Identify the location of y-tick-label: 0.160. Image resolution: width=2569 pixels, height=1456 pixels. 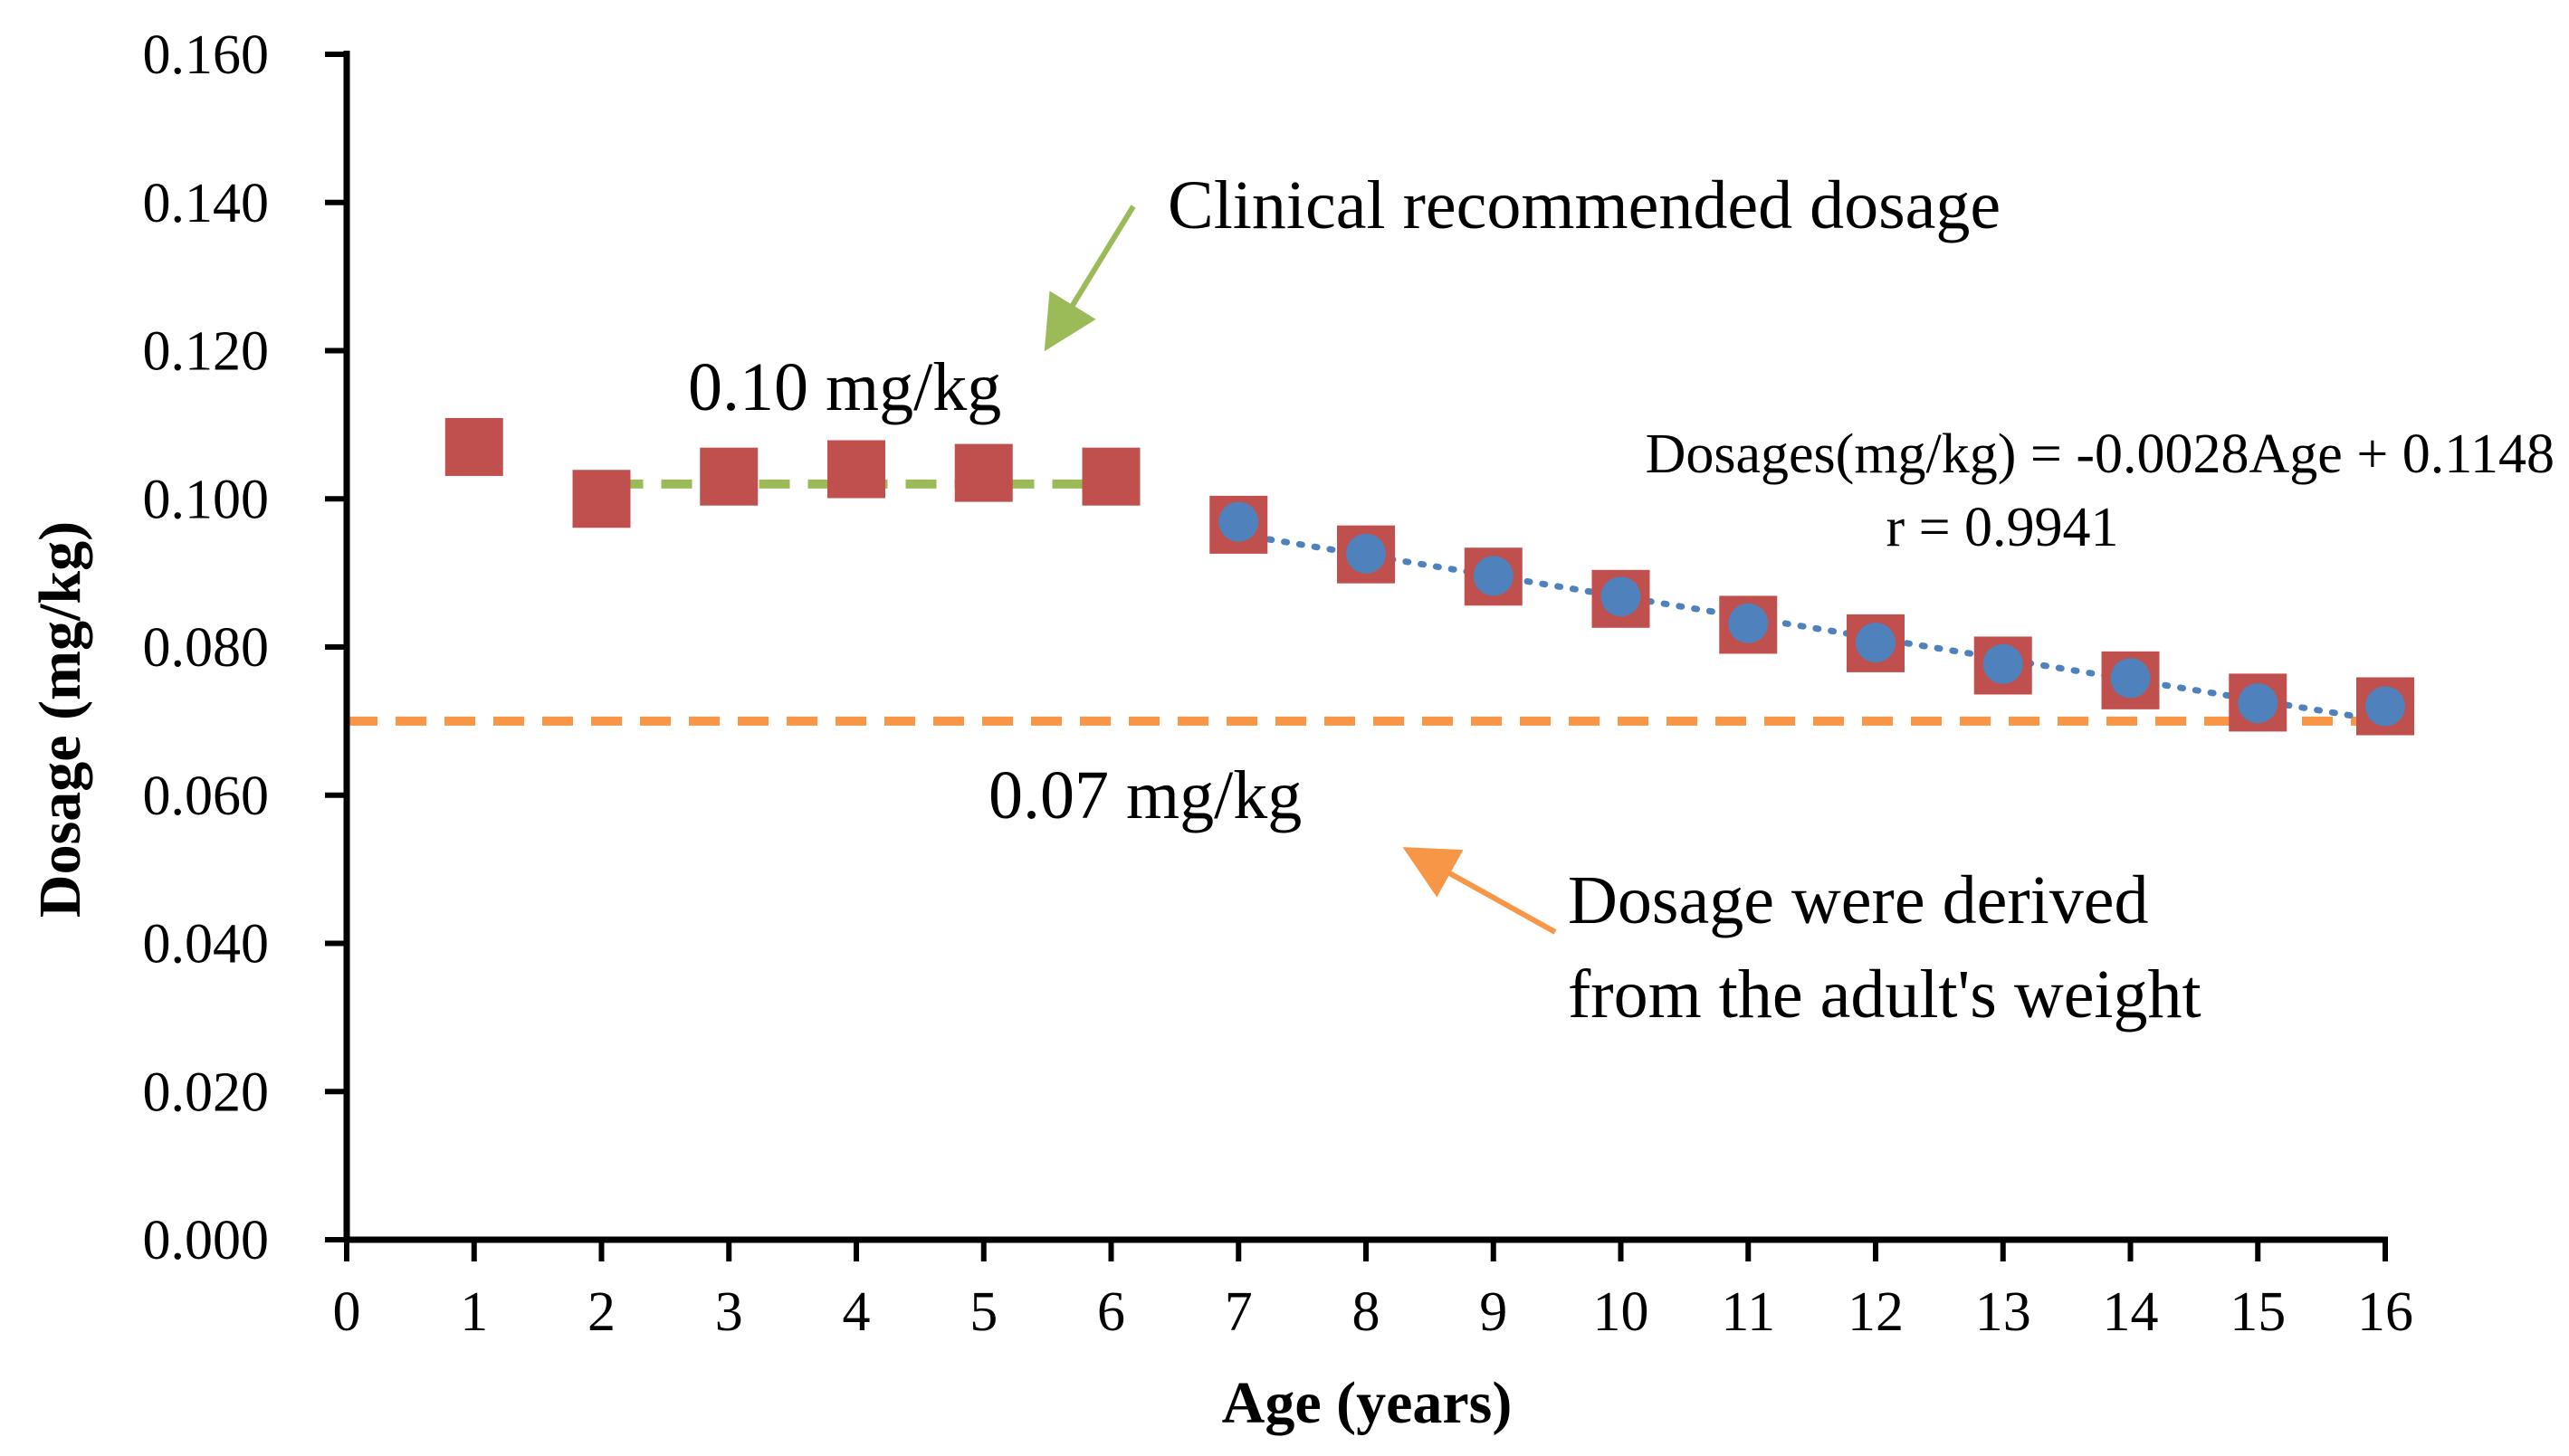
(206, 55).